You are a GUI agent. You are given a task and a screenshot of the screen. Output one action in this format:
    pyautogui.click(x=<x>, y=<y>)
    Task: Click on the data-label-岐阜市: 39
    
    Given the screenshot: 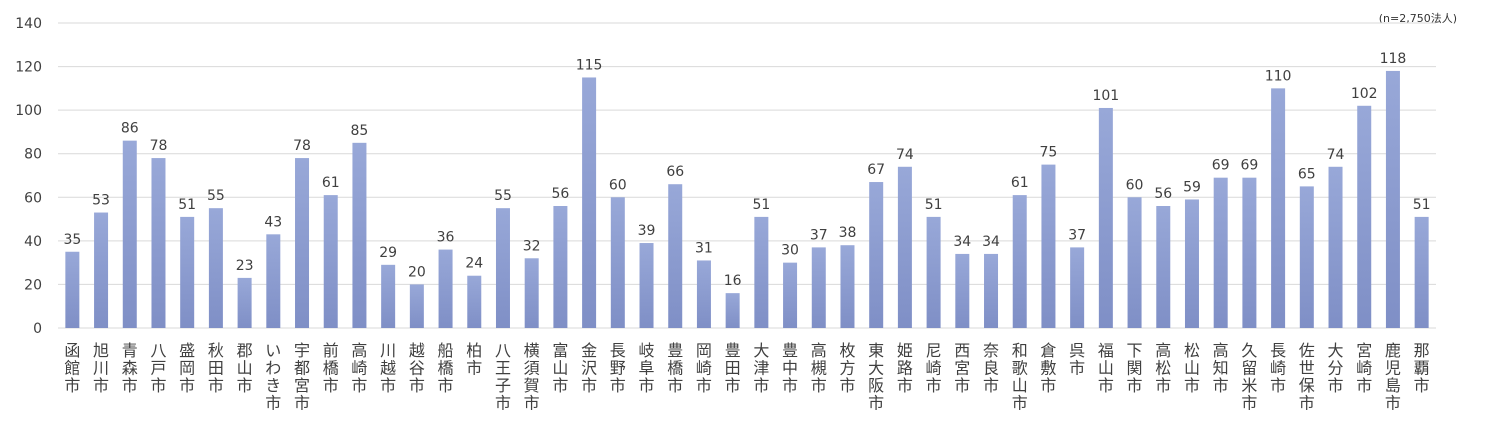 What is the action you would take?
    pyautogui.click(x=647, y=231)
    